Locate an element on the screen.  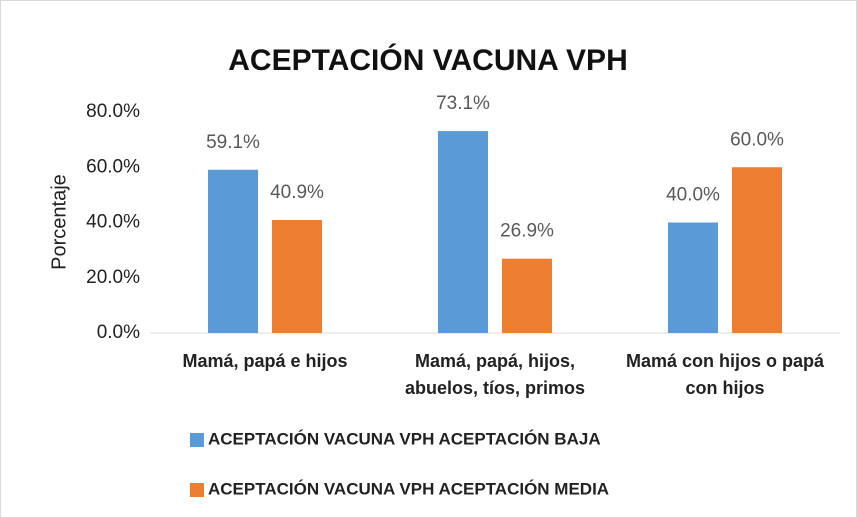
value-label: 40.9% is located at coordinates (297, 192).